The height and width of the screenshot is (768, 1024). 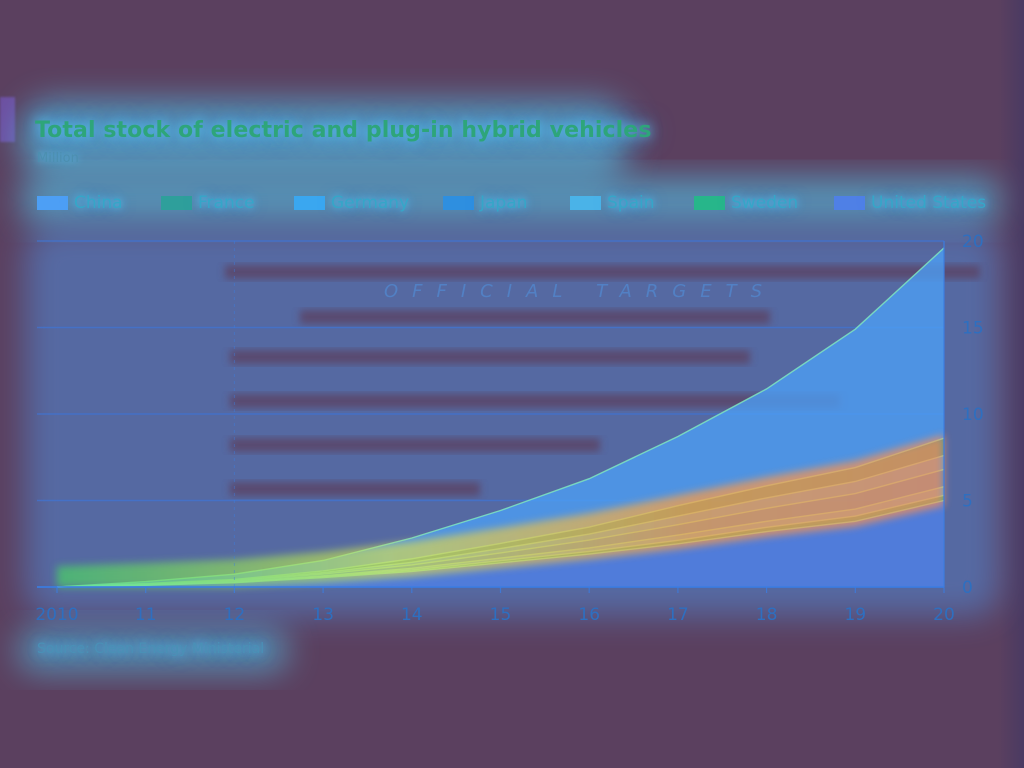 I want to click on legend-item-spain: Spain, so click(x=612, y=203).